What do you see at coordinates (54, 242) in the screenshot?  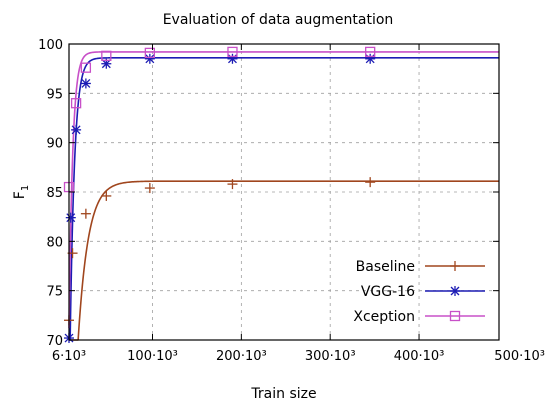 I see `y-tick-label: 80` at bounding box center [54, 242].